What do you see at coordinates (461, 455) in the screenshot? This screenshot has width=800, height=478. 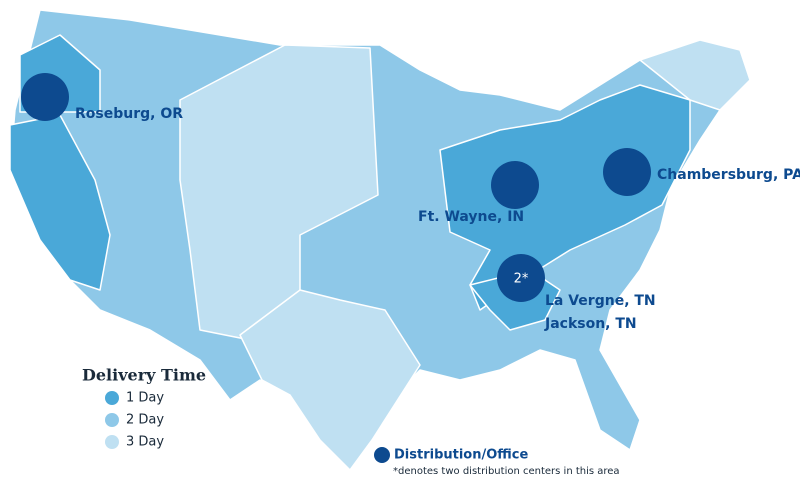 I see `marker-legend-label: Distribution/Office` at bounding box center [461, 455].